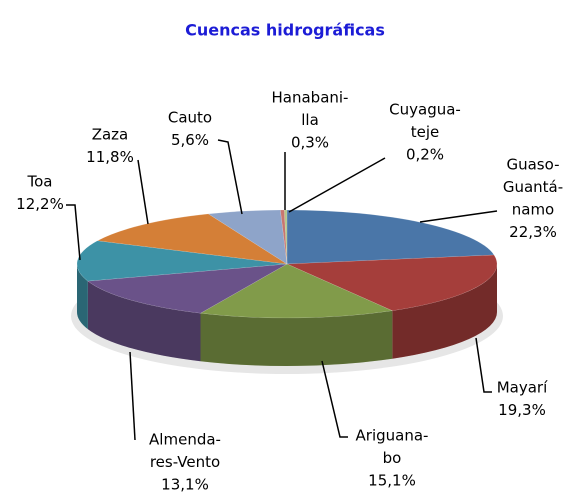 The image size is (568, 493). What do you see at coordinates (185, 440) in the screenshot?
I see `slice-label: Almenda-` at bounding box center [185, 440].